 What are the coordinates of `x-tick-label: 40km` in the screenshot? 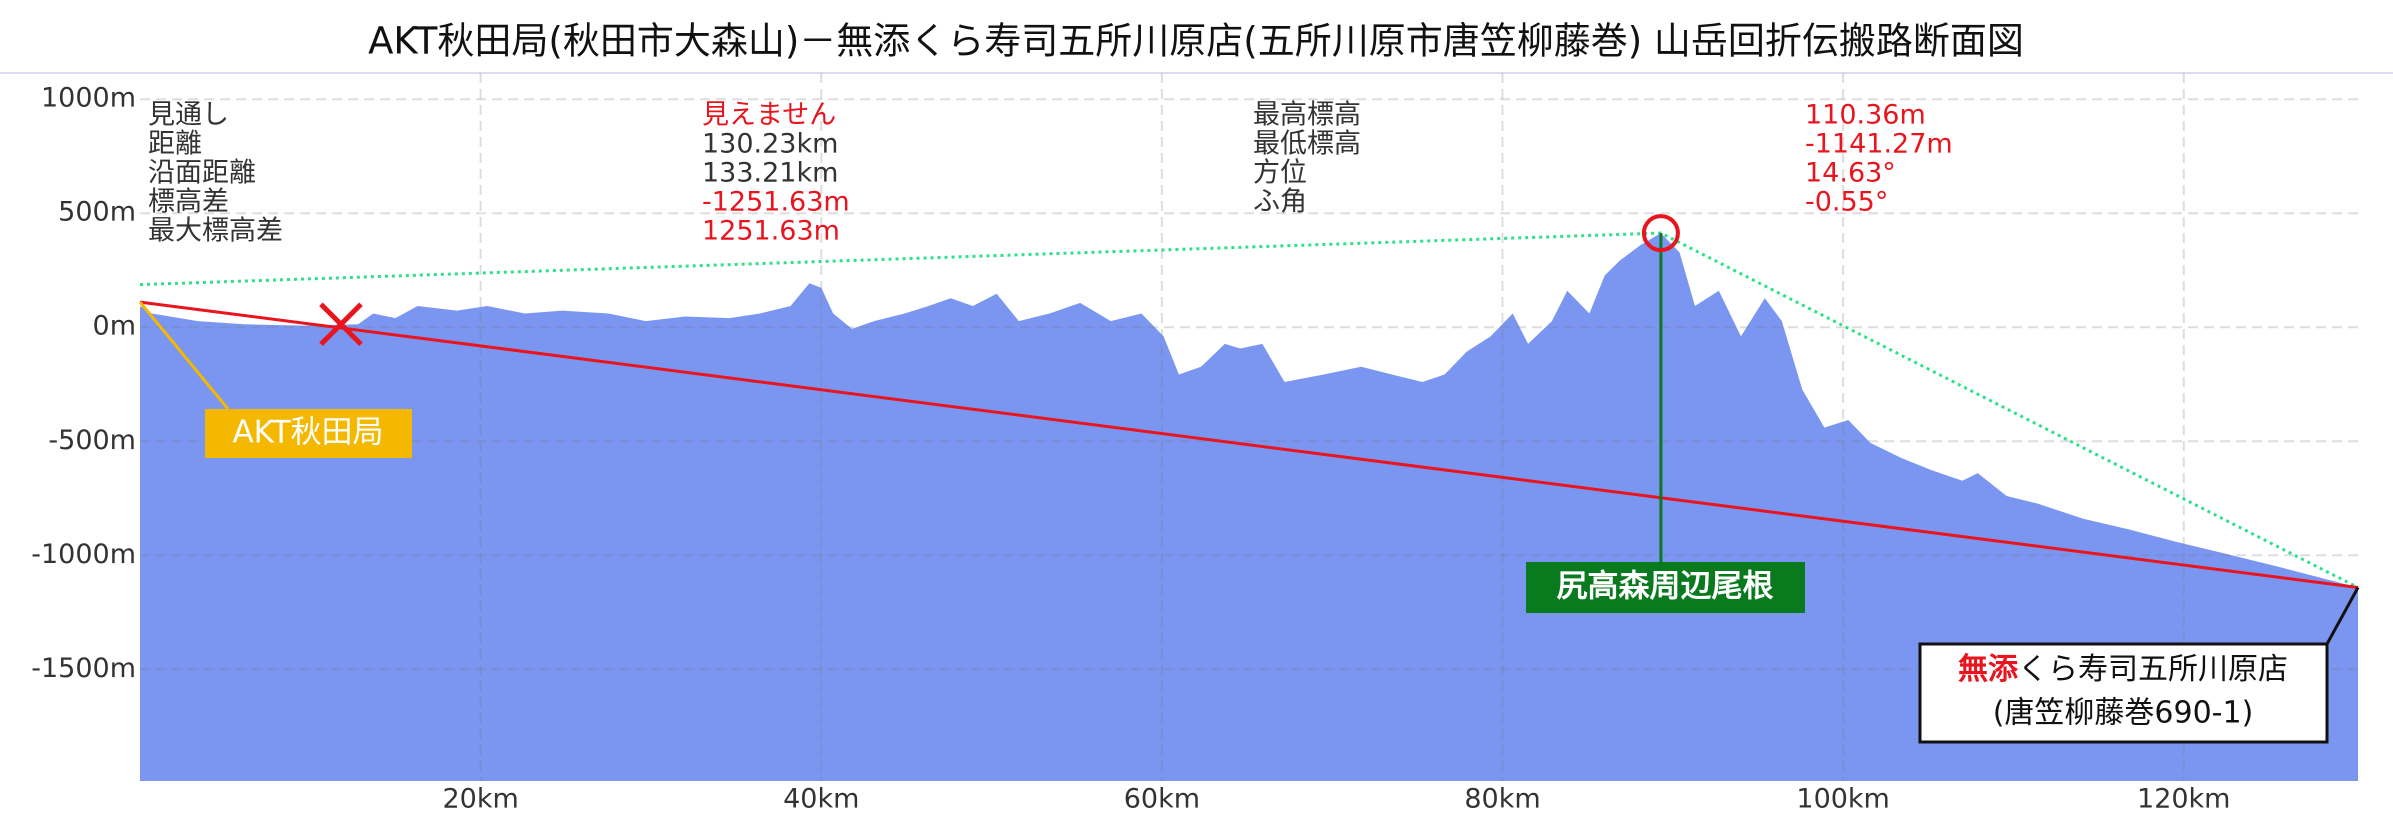 It's located at (821, 799).